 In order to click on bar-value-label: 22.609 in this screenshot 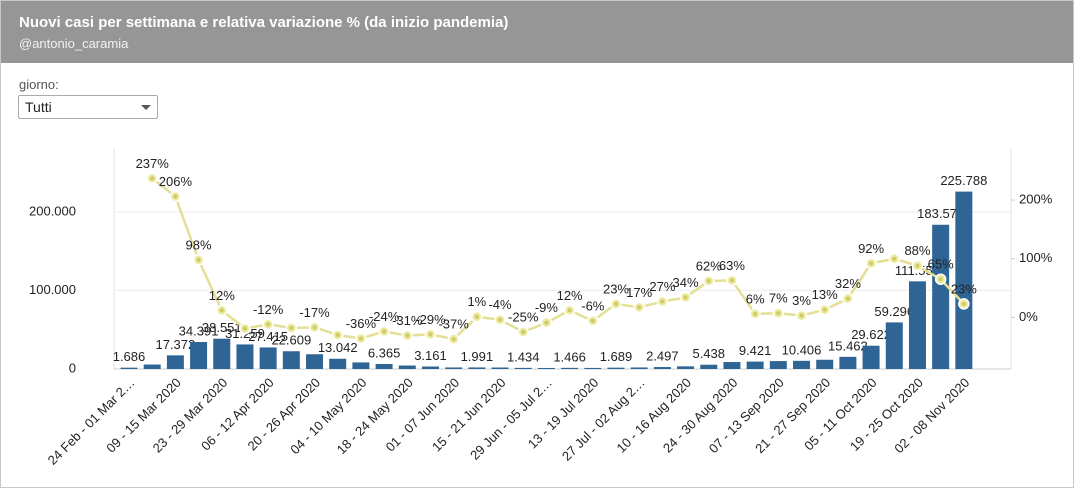, I will do `click(291, 340)`.